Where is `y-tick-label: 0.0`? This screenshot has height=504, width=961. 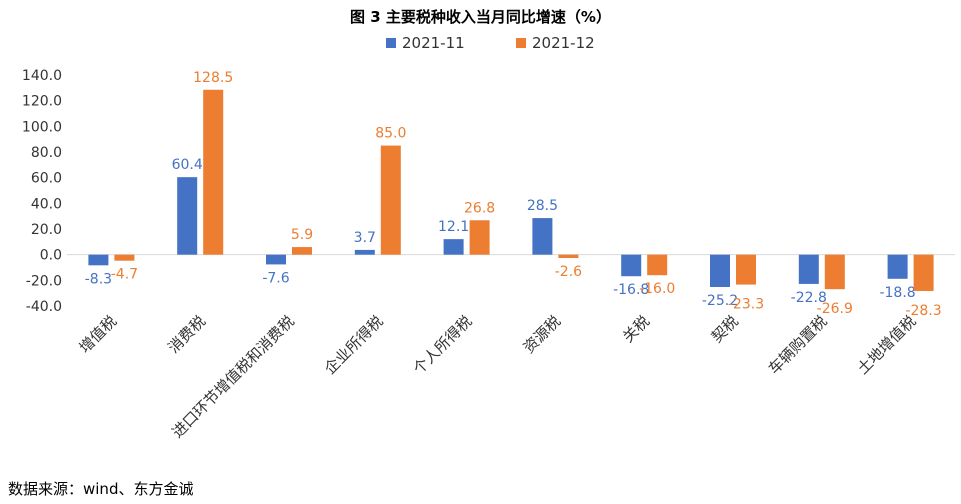
y-tick-label: 0.0 is located at coordinates (51, 256).